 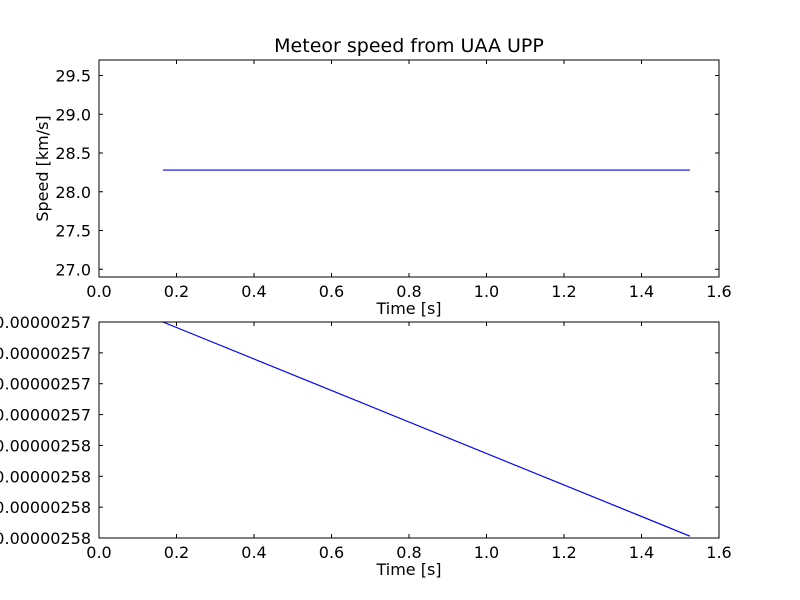 I want to click on y-axis-label: Speed [km/s], so click(x=42, y=168).